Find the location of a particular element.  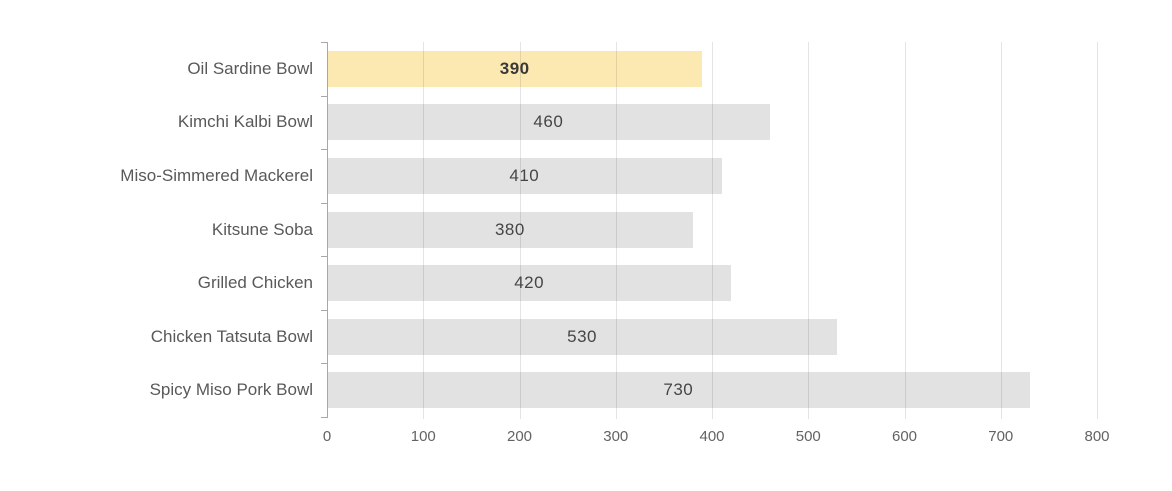

bar-value-label: 530 is located at coordinates (582, 336).